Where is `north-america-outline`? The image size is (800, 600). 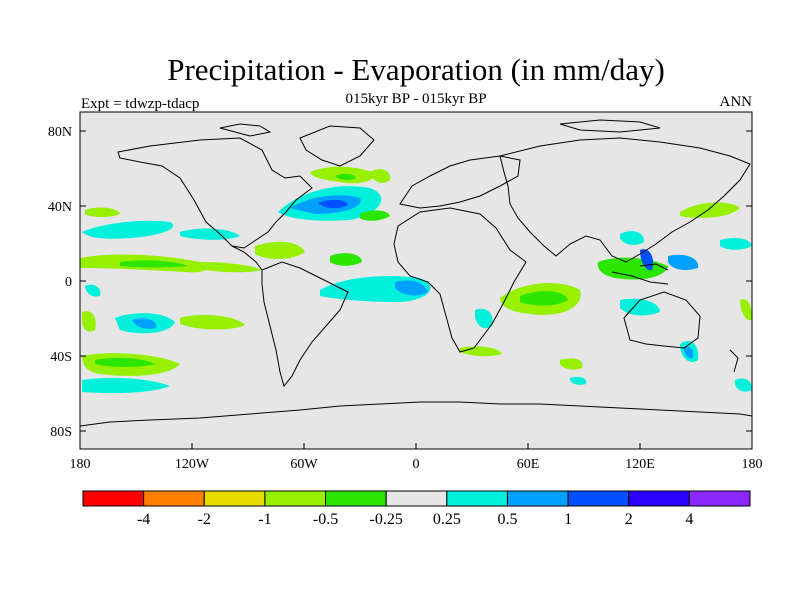 north-america-outline is located at coordinates (215, 193).